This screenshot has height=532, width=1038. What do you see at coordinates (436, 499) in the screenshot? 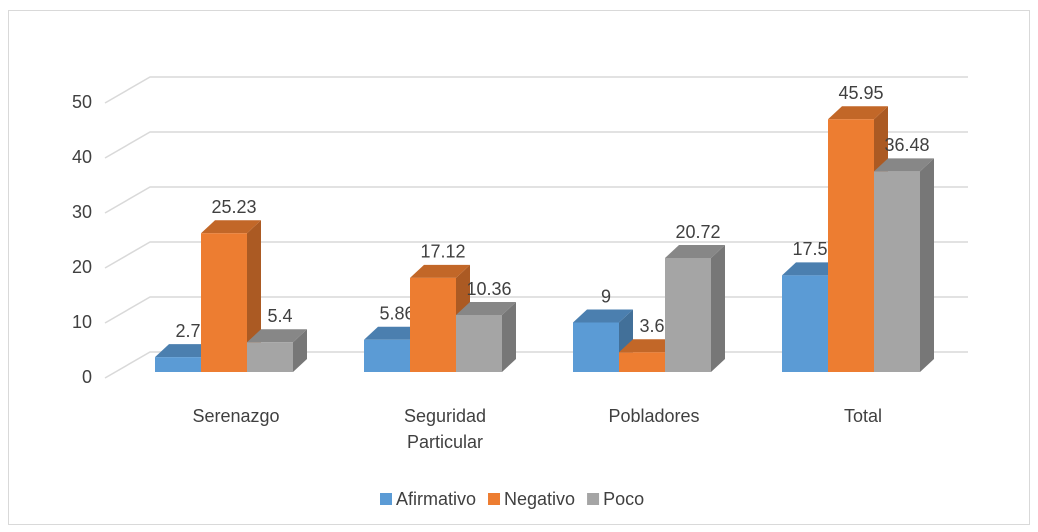
I see `legend-label: Afirmativo` at bounding box center [436, 499].